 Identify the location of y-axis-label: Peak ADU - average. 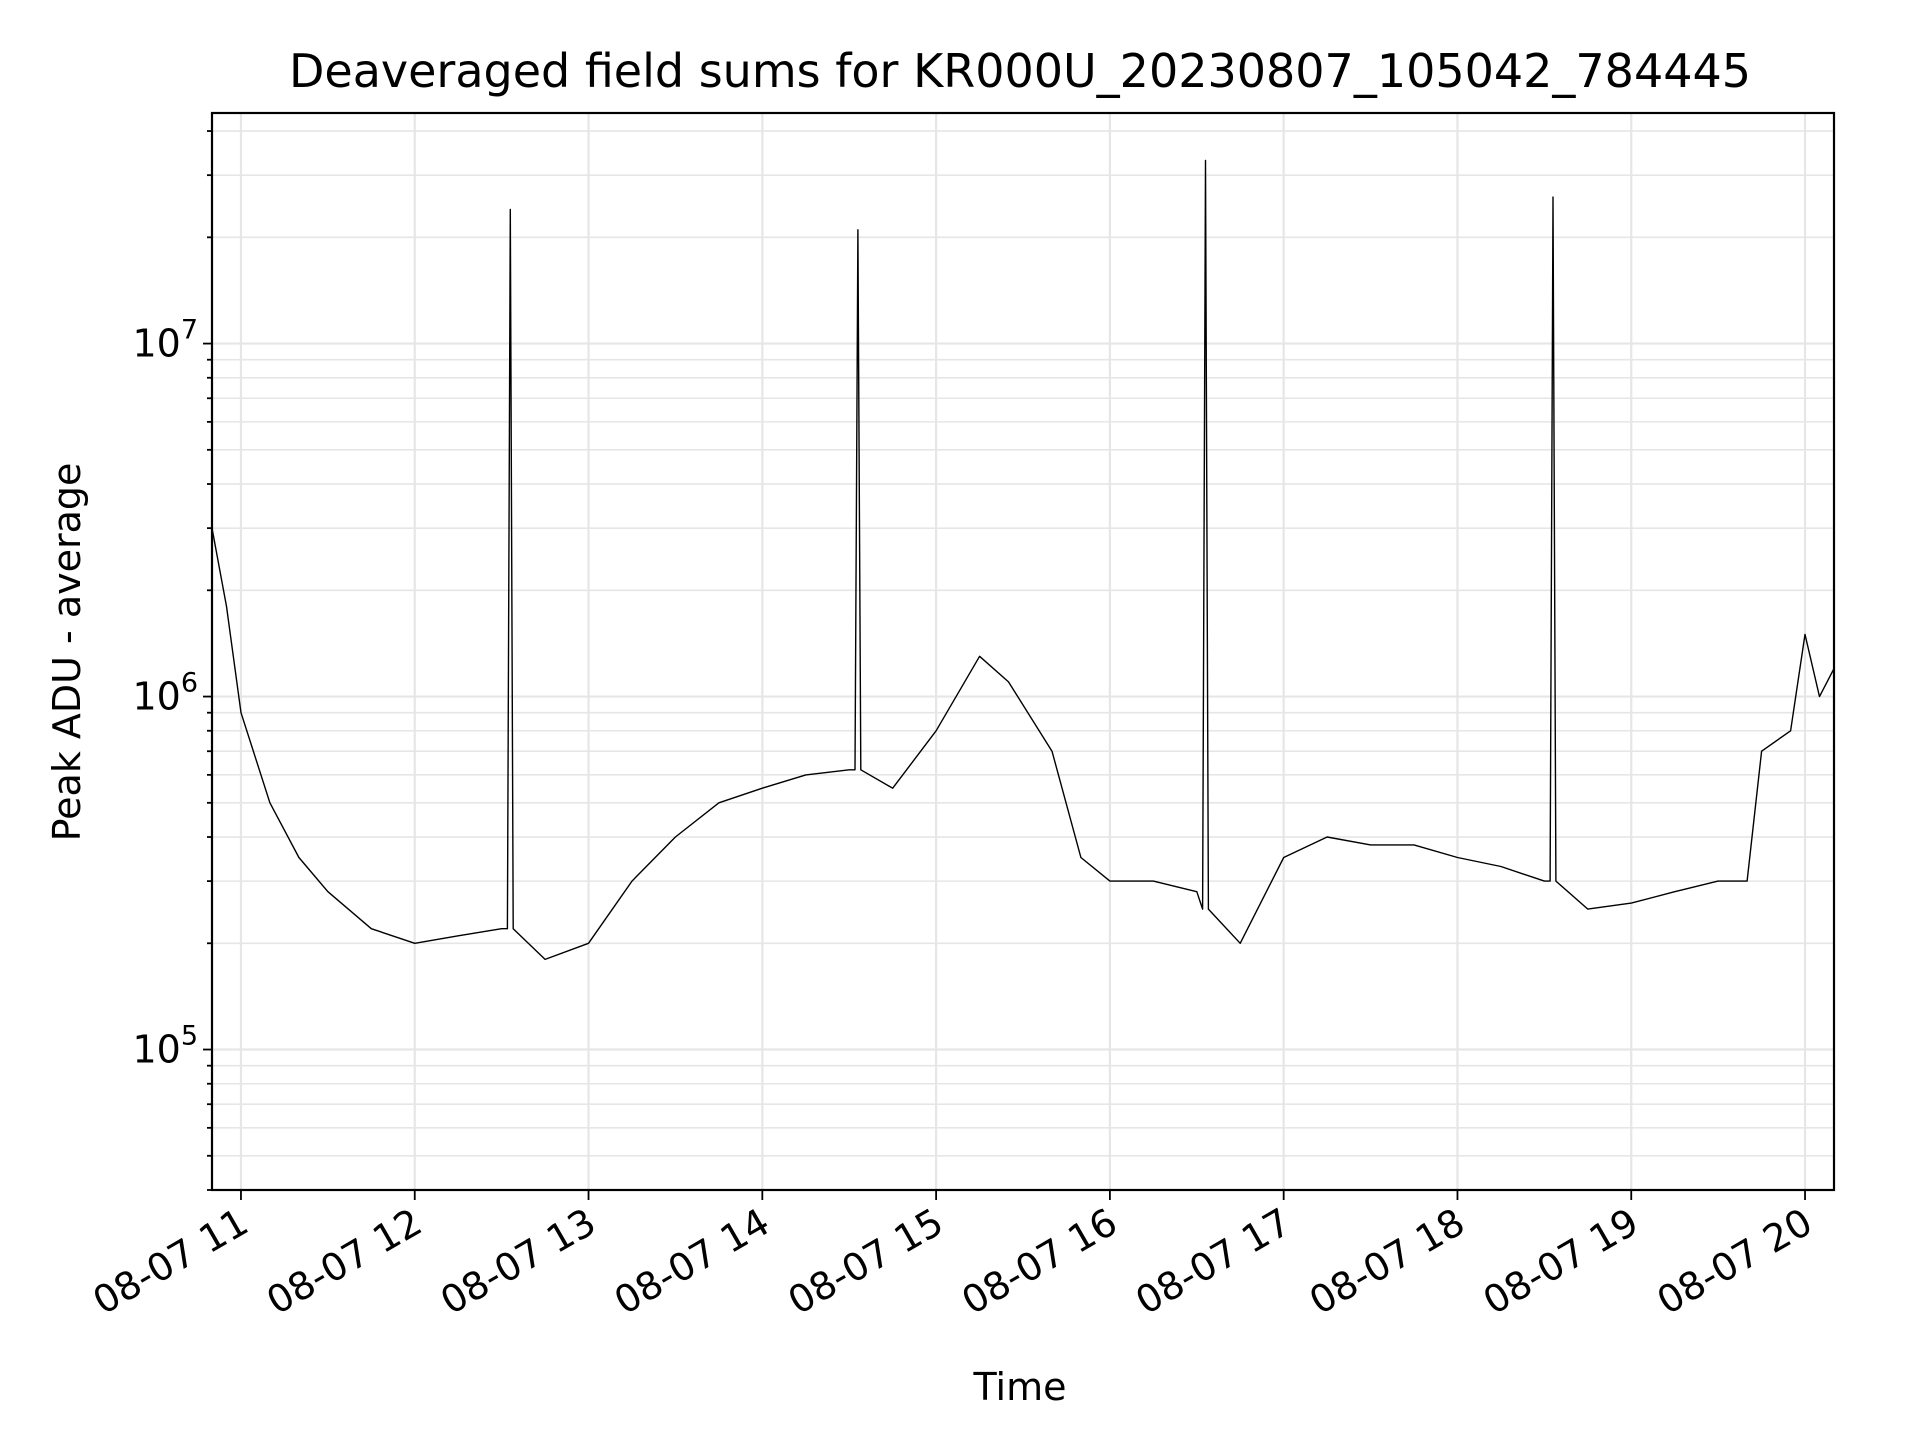
(67, 652).